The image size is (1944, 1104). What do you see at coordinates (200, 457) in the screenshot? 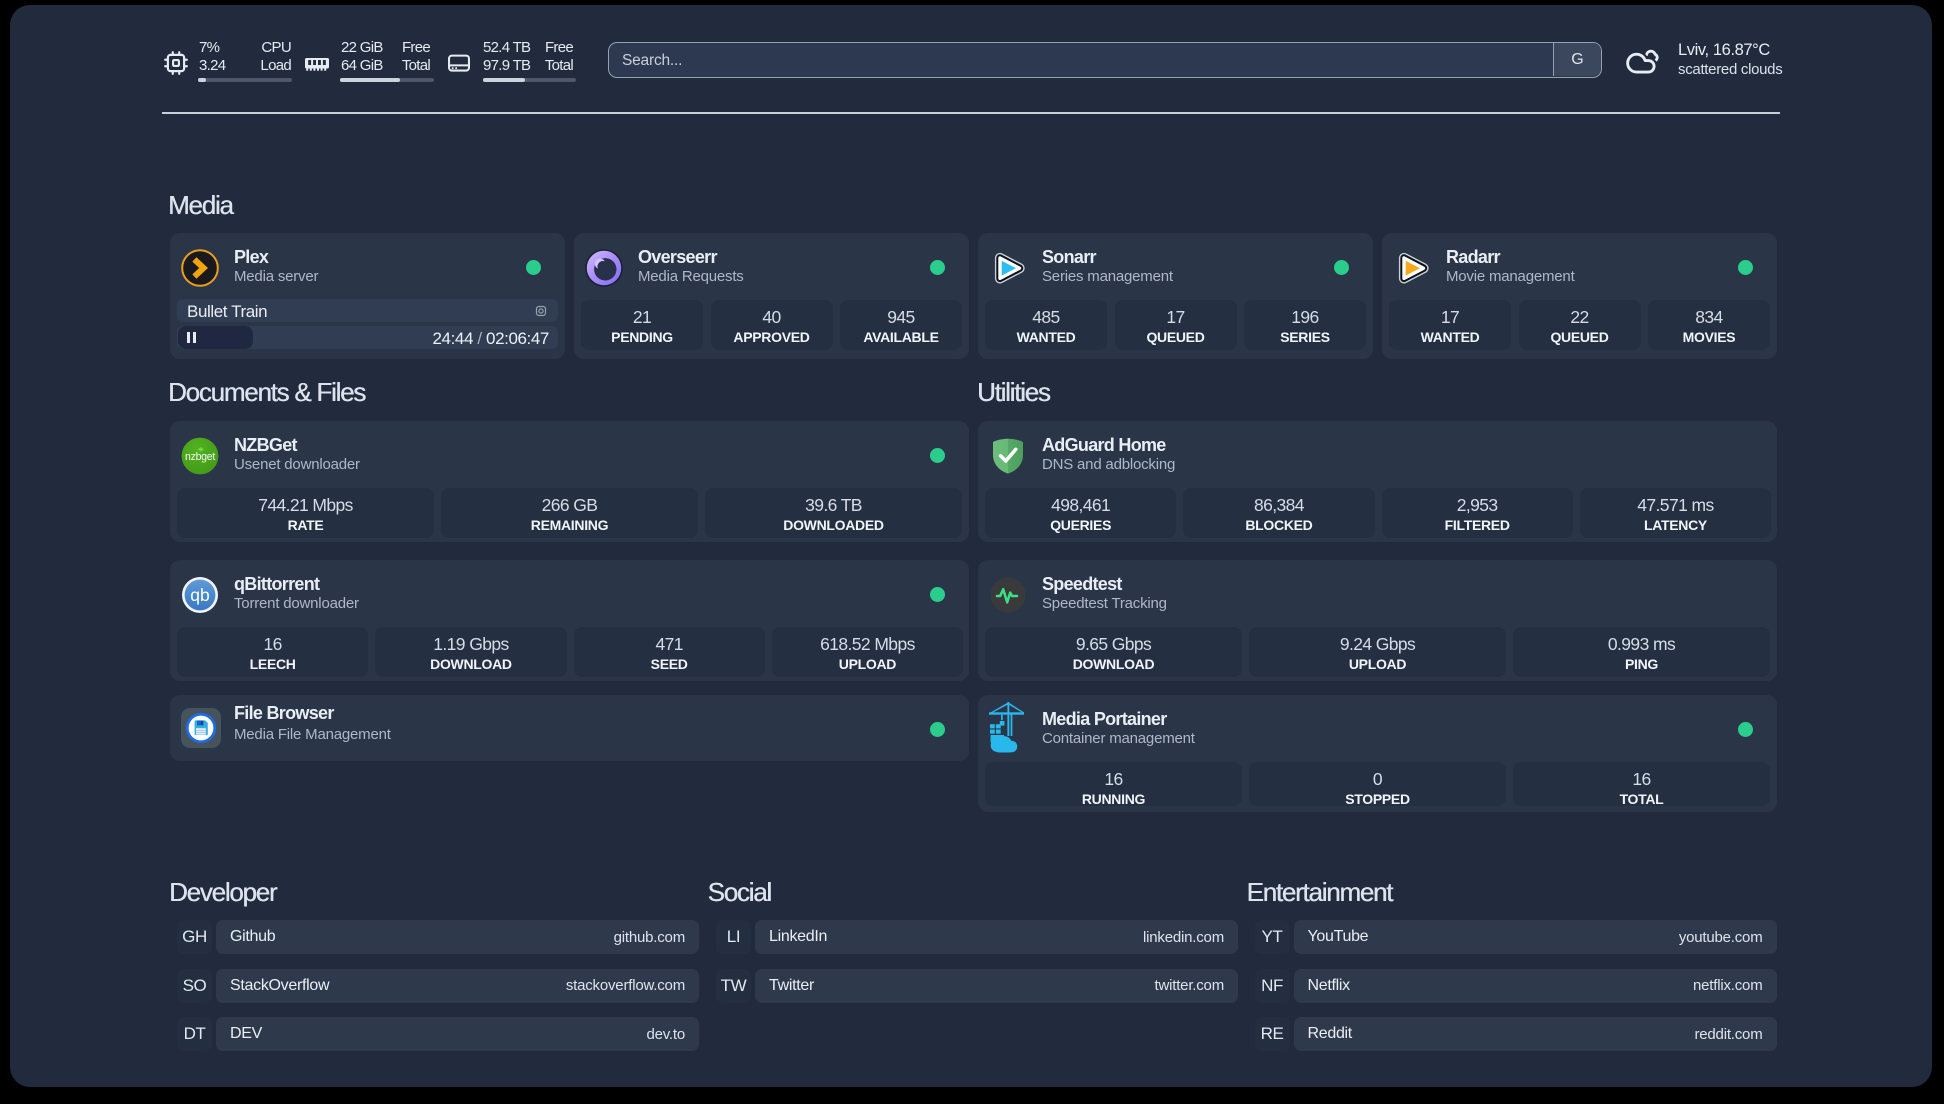
I see `svg-text: nzbget` at bounding box center [200, 457].